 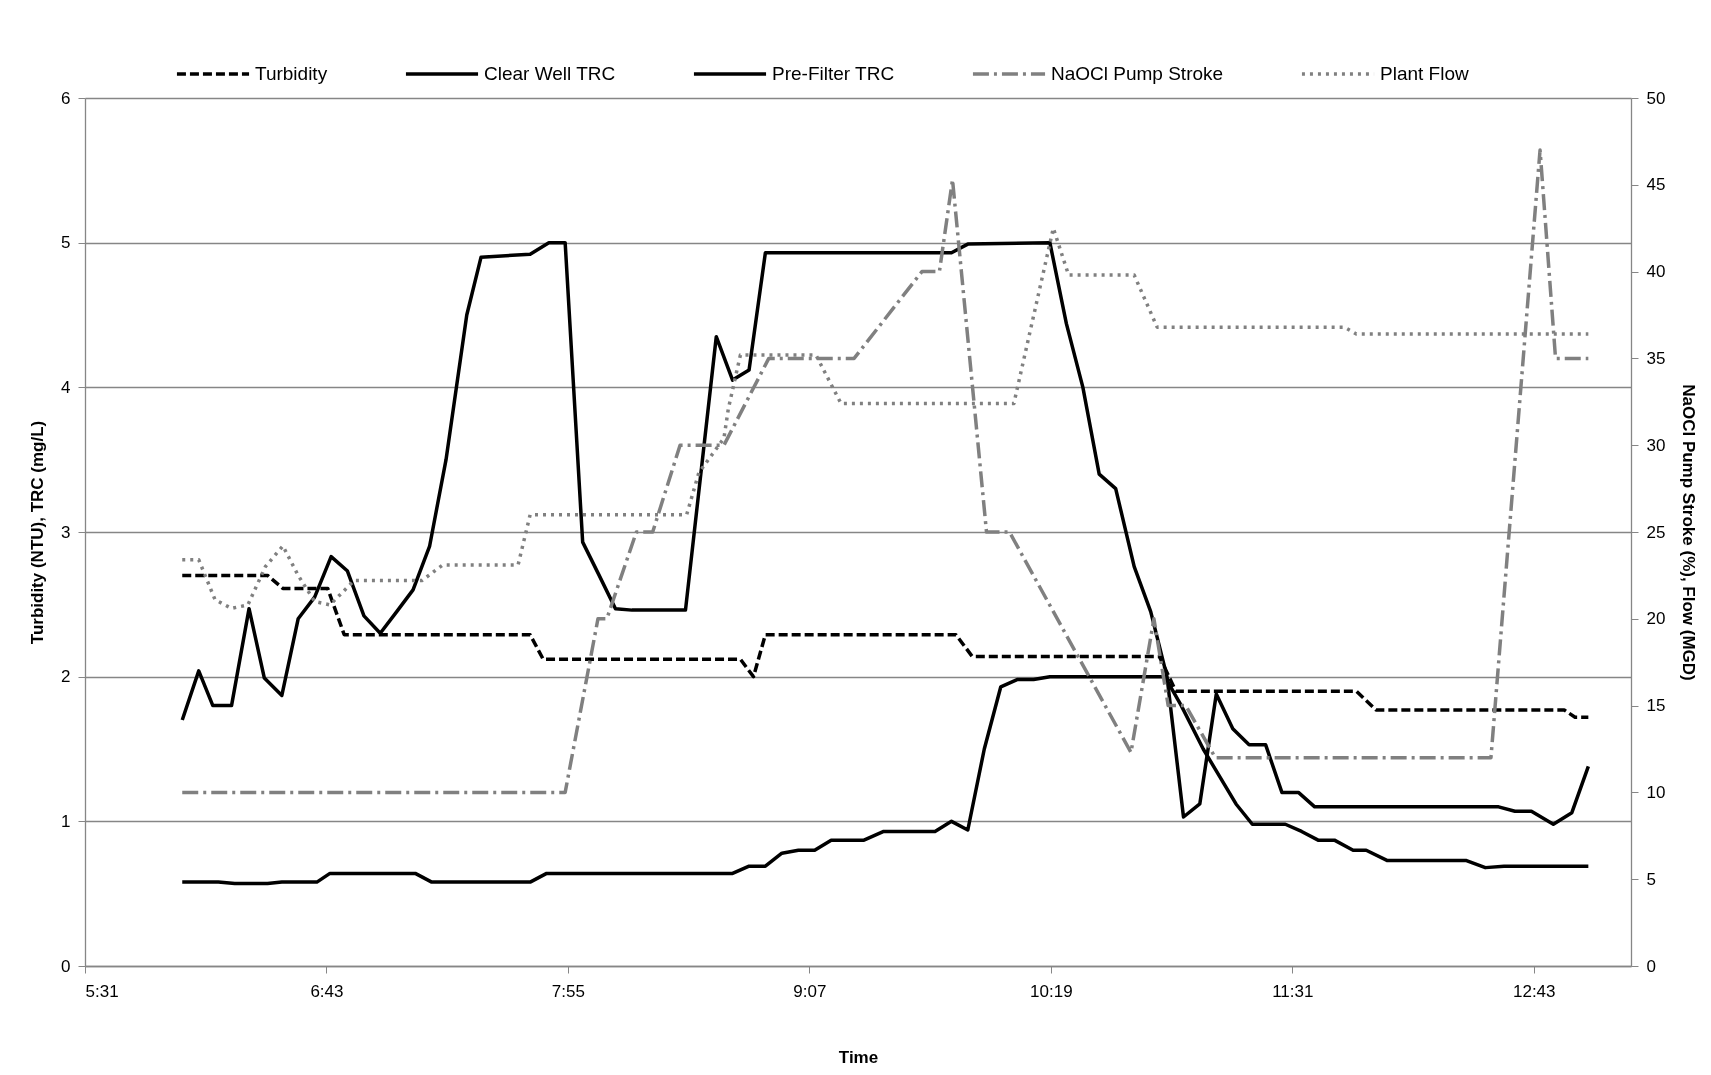 I want to click on y-tick-label: 4, so click(x=66, y=387).